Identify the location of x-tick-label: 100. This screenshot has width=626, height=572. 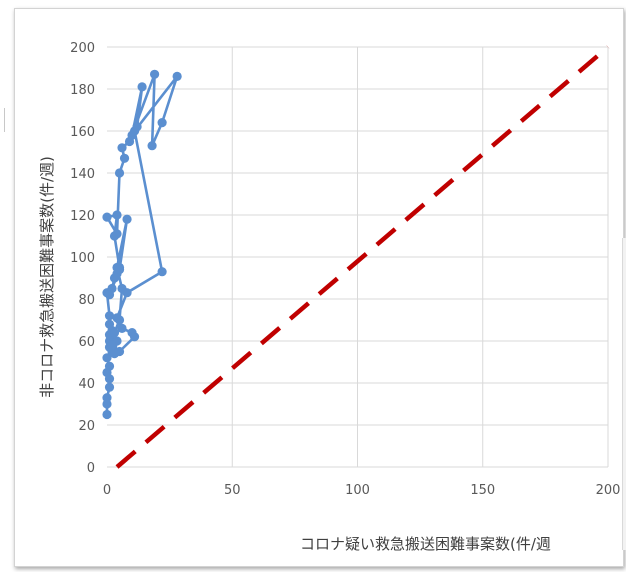
(357, 490).